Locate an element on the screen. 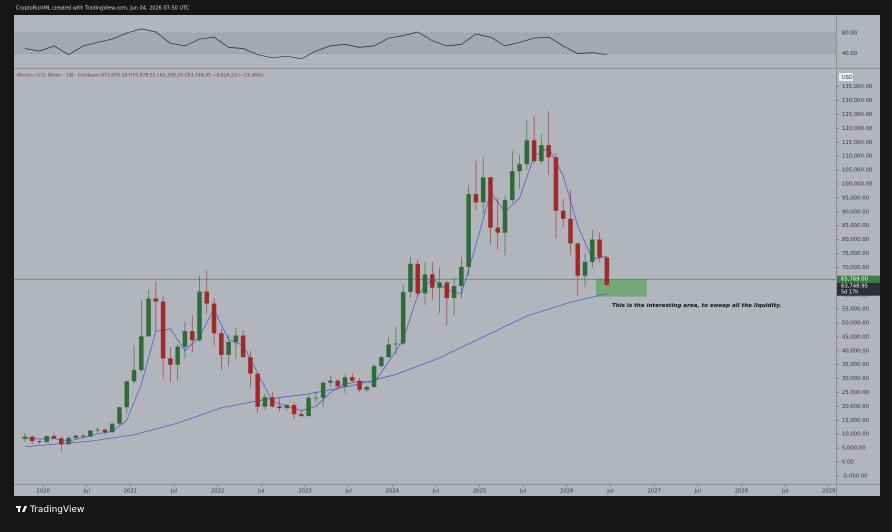  y-tick-label: 85,000.00 is located at coordinates (856, 226).